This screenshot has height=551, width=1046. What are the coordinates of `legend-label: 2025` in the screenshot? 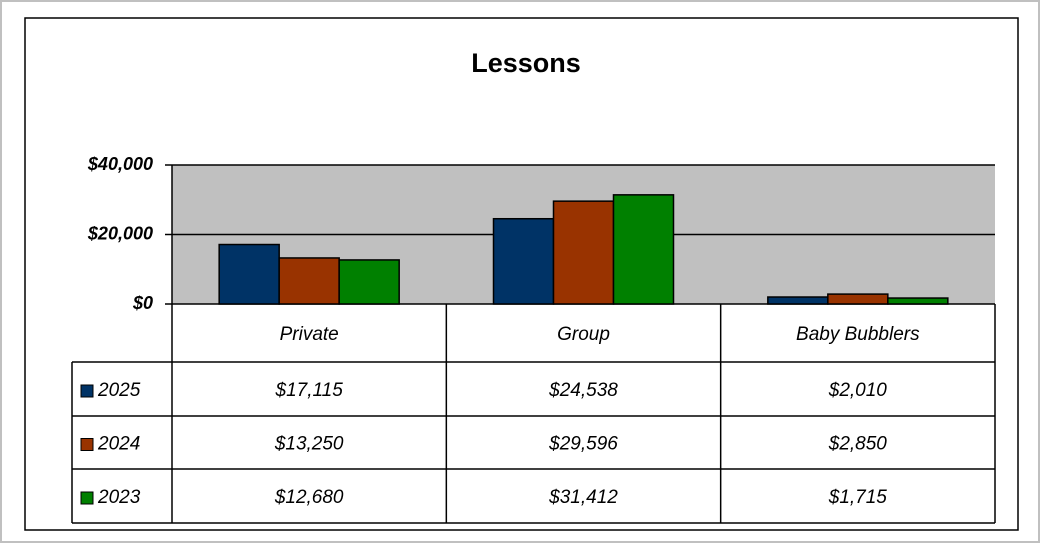 It's located at (119, 390).